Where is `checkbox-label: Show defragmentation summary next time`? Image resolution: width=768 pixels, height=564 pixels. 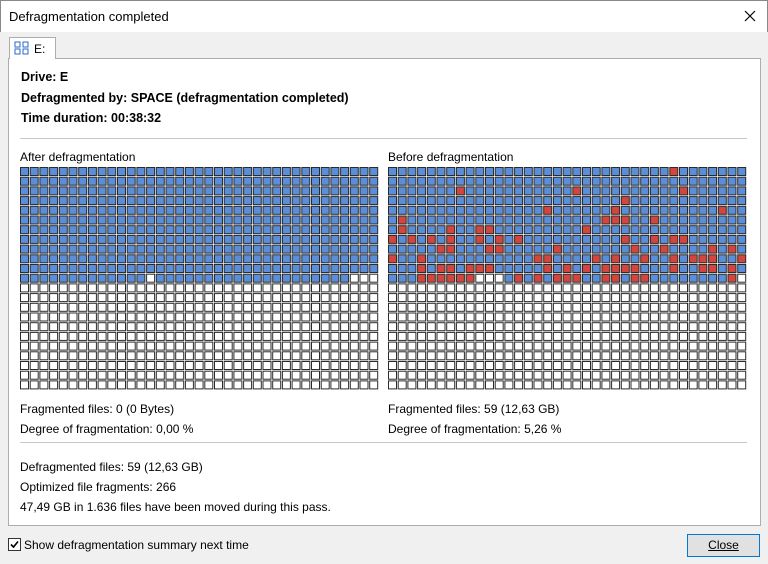
checkbox-label: Show defragmentation summary next time is located at coordinates (136, 545).